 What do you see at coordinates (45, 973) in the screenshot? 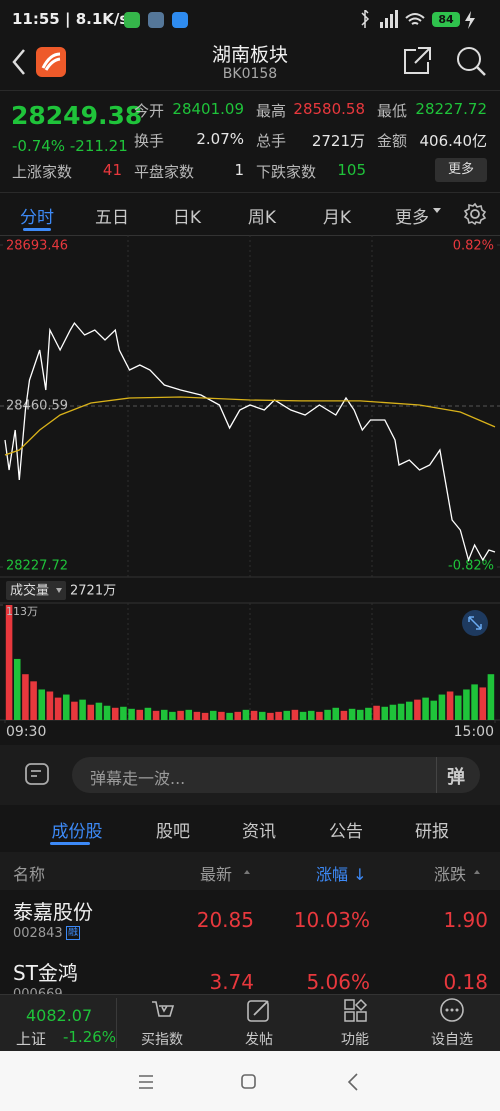
I see `stock-name: ST金鸿` at bounding box center [45, 973].